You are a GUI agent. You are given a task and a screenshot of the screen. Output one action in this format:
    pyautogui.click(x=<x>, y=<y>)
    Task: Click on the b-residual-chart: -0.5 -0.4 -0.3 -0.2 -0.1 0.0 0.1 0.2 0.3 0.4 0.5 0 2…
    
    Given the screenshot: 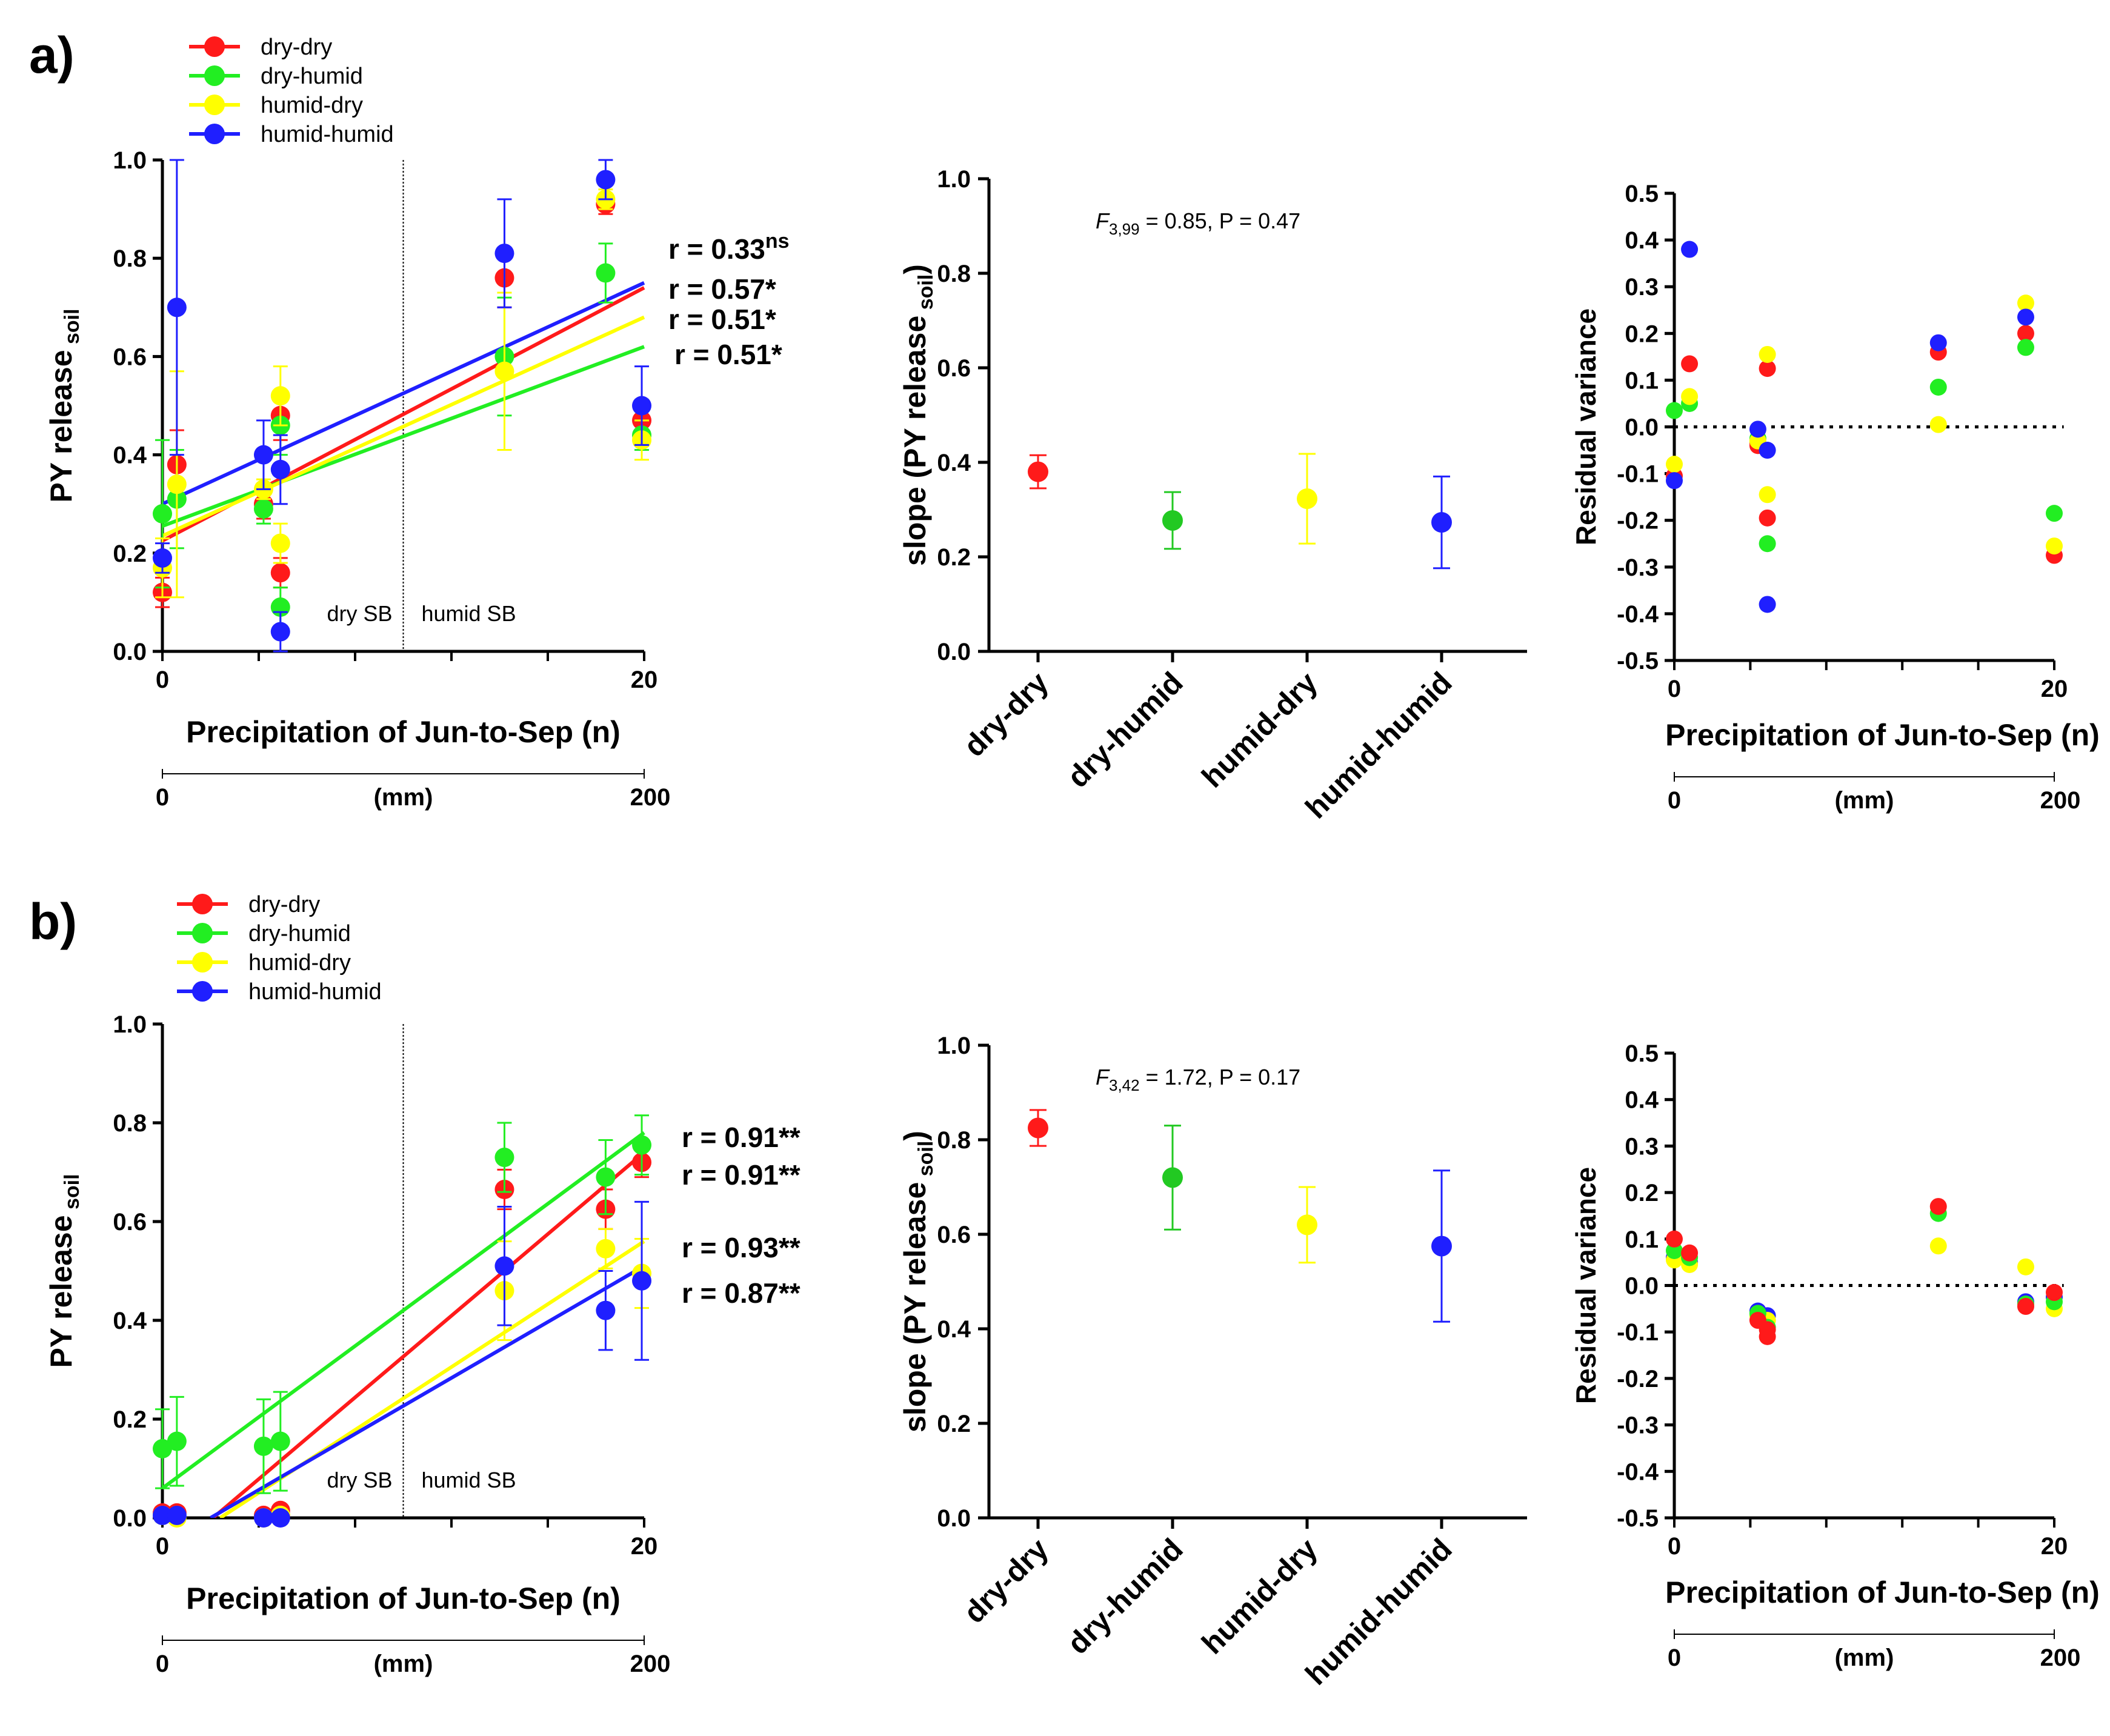 What is the action you would take?
    pyautogui.click(x=1835, y=1355)
    